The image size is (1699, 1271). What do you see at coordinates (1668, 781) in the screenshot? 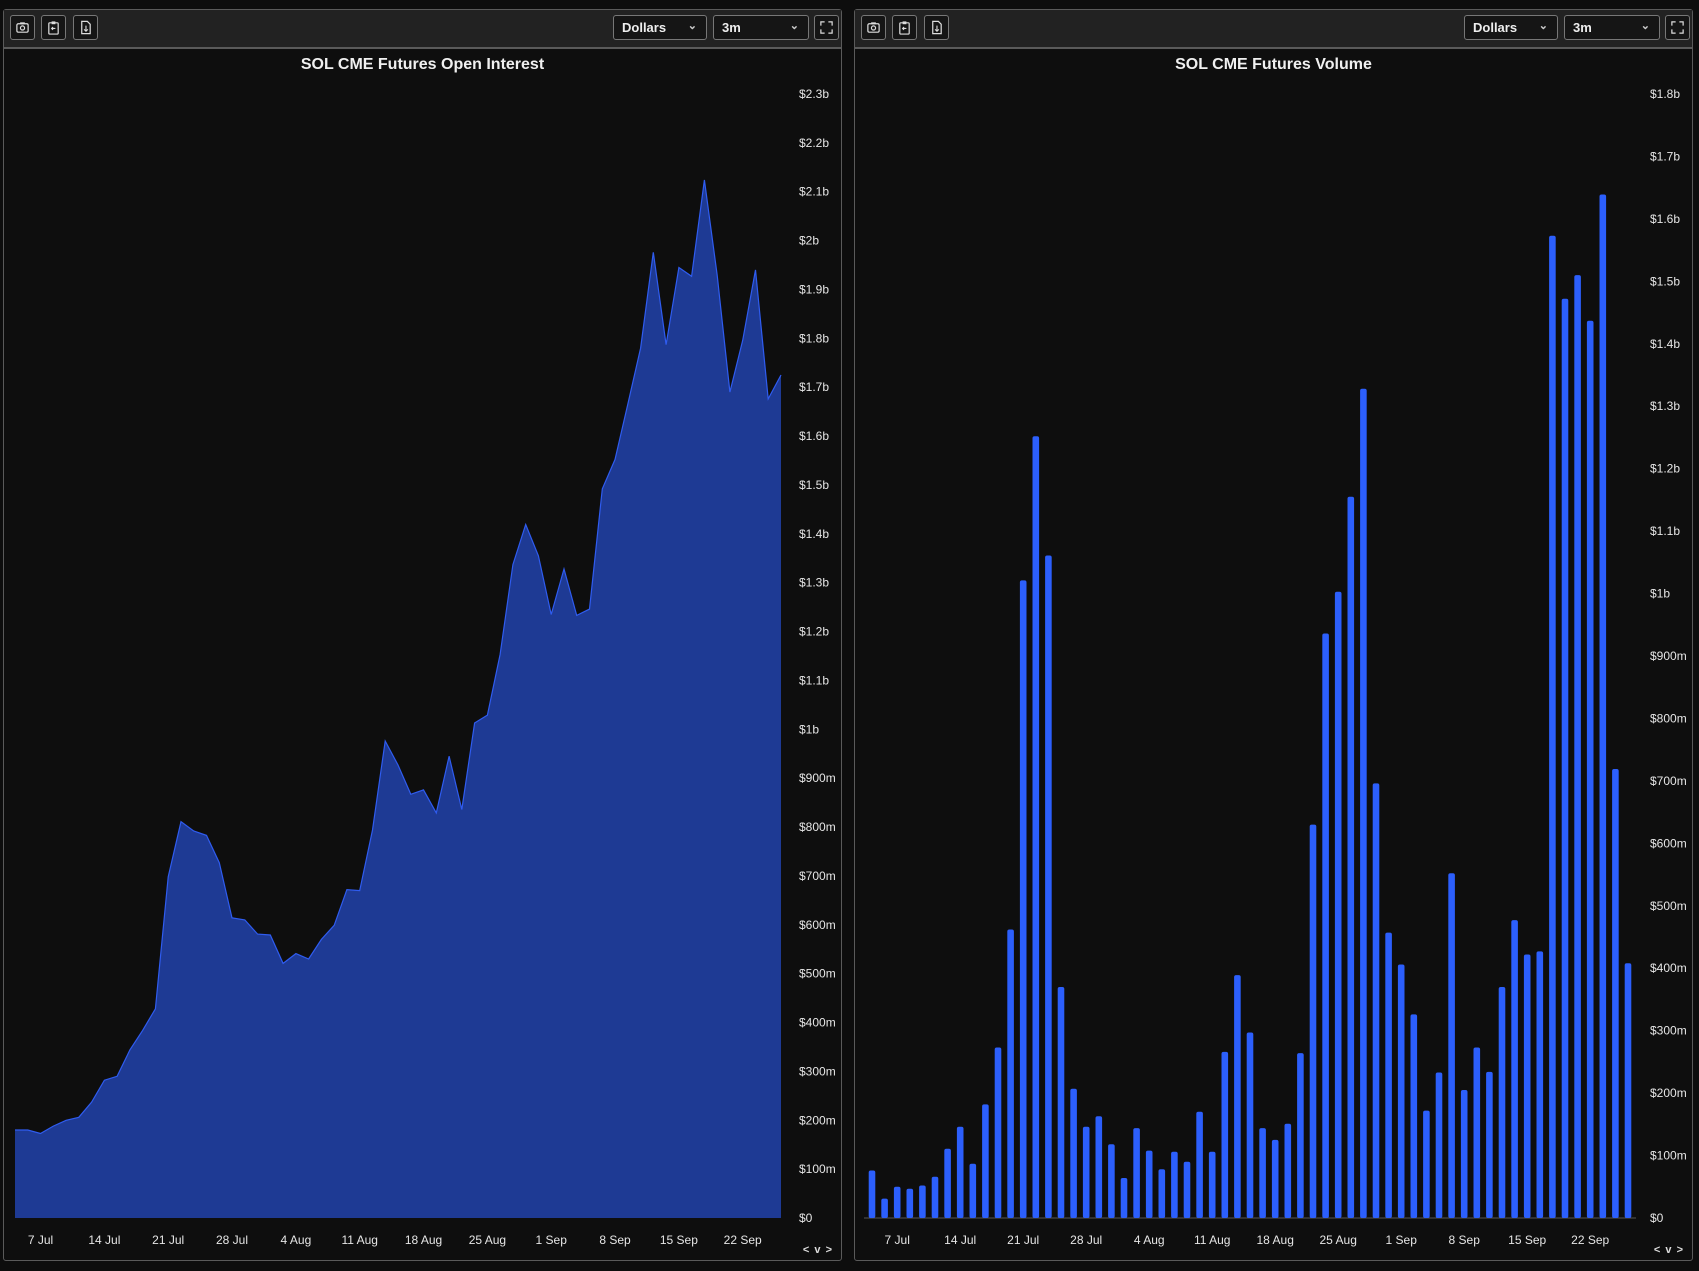
I see `y-tick-label: $700m` at bounding box center [1668, 781].